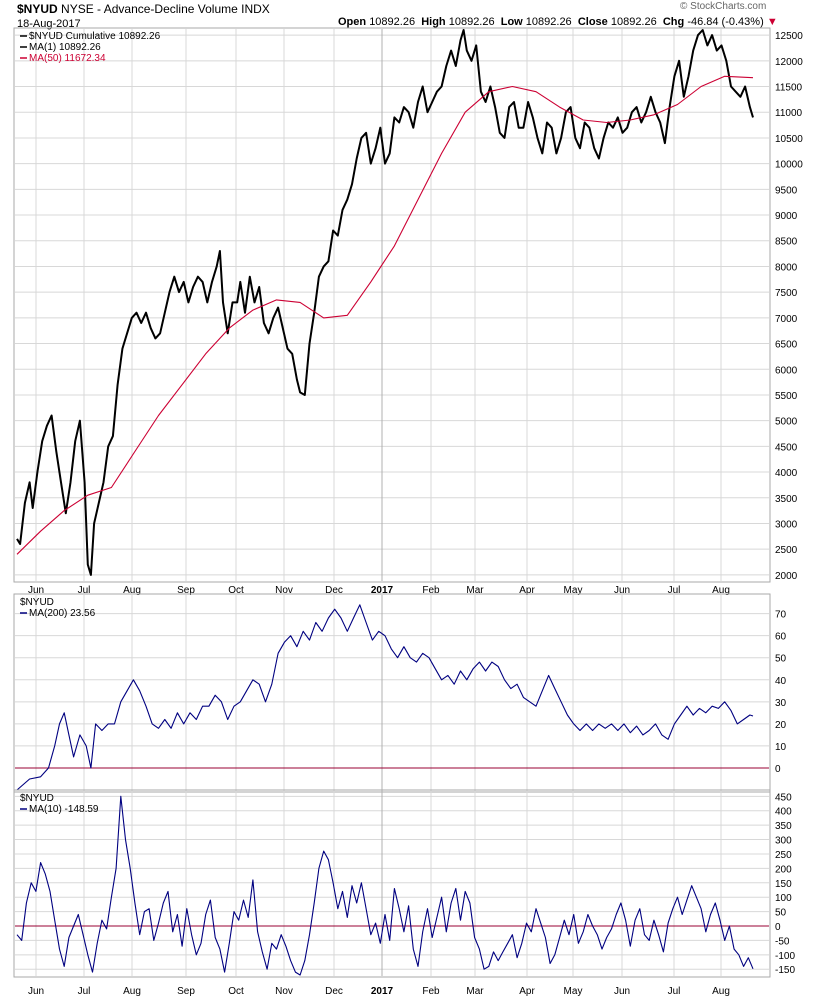  I want to click on panel-1-y-tick-label: 6000, so click(786, 370).